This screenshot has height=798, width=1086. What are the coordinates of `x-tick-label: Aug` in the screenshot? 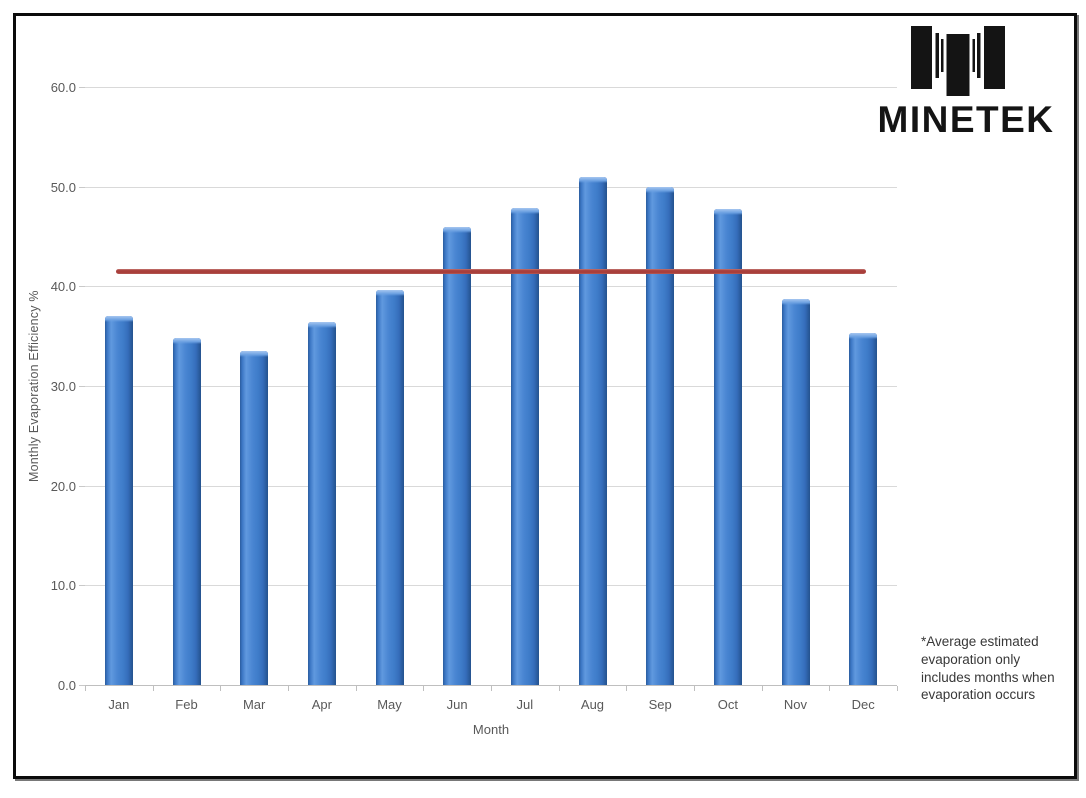 It's located at (592, 704).